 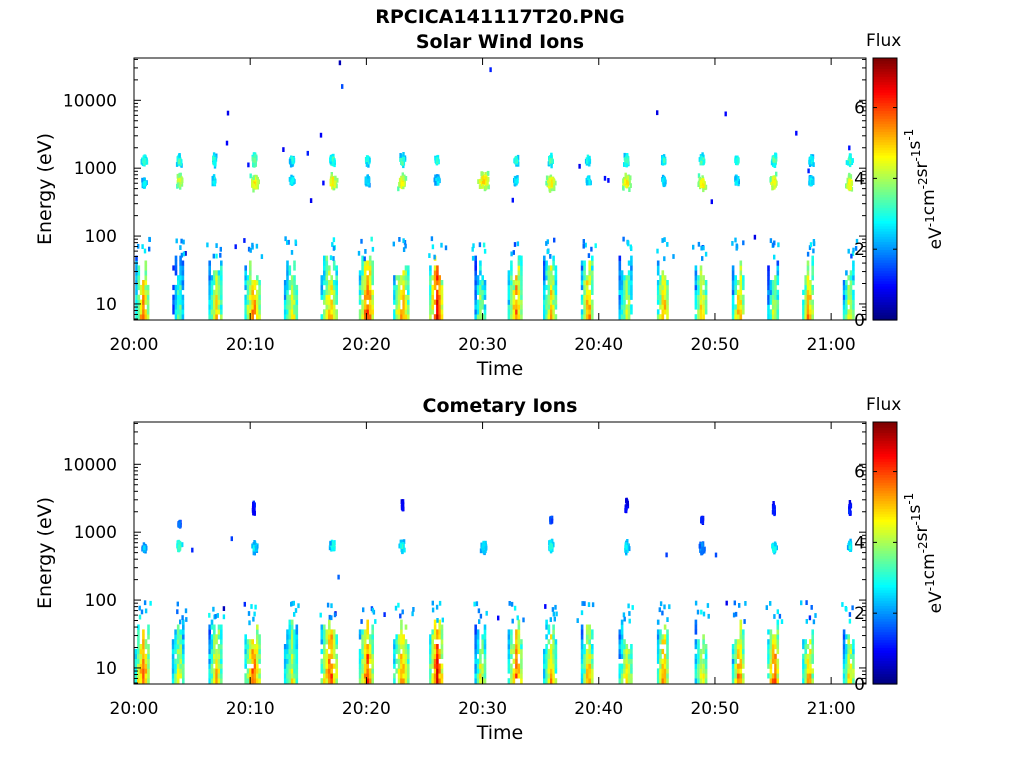 What do you see at coordinates (482, 709) in the screenshot?
I see `x-tick-label: 20:30` at bounding box center [482, 709].